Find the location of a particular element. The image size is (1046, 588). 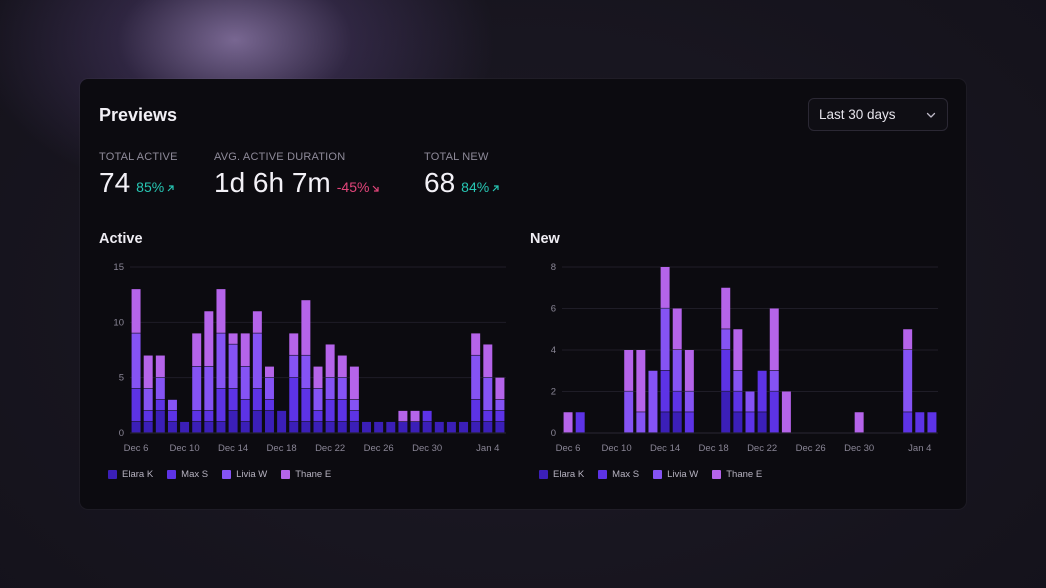

kpi-change: 84% is located at coordinates (480, 187).